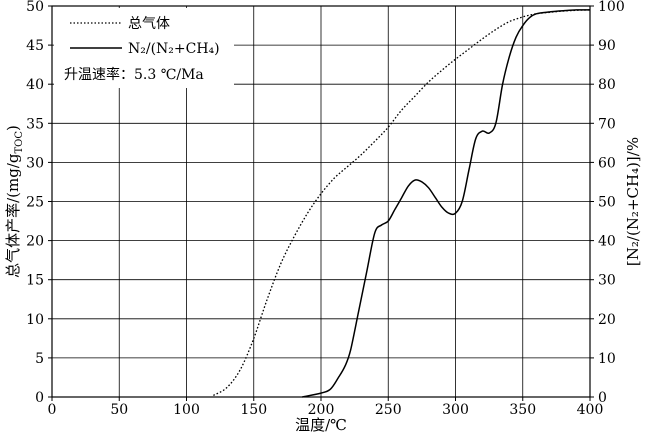  What do you see at coordinates (35, 124) in the screenshot?
I see `y-left-tick-label: 35` at bounding box center [35, 124].